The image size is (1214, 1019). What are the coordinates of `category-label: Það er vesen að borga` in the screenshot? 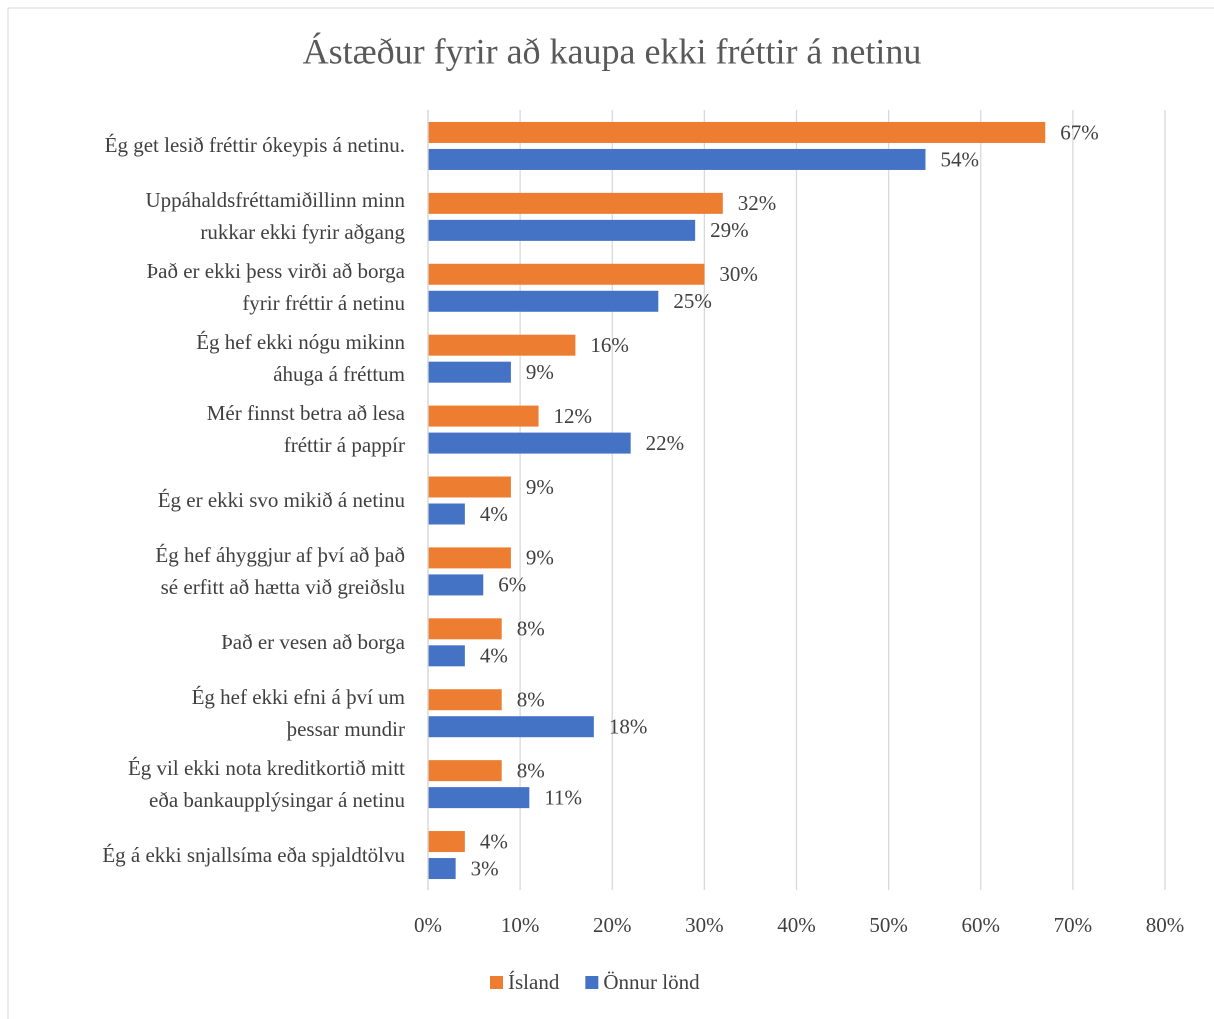 It's located at (313, 641).